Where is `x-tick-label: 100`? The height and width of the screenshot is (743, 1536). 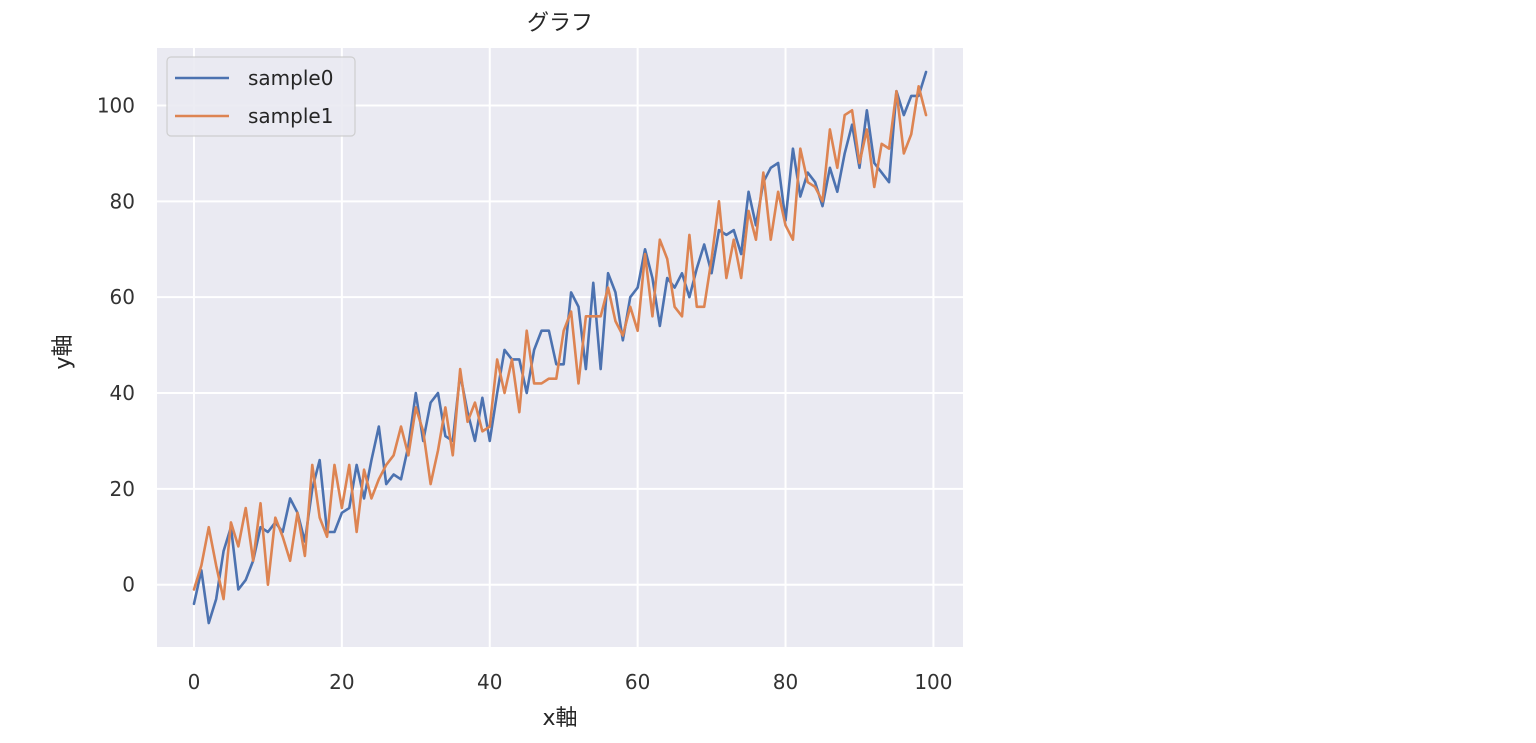 x-tick-label: 100 is located at coordinates (933, 682).